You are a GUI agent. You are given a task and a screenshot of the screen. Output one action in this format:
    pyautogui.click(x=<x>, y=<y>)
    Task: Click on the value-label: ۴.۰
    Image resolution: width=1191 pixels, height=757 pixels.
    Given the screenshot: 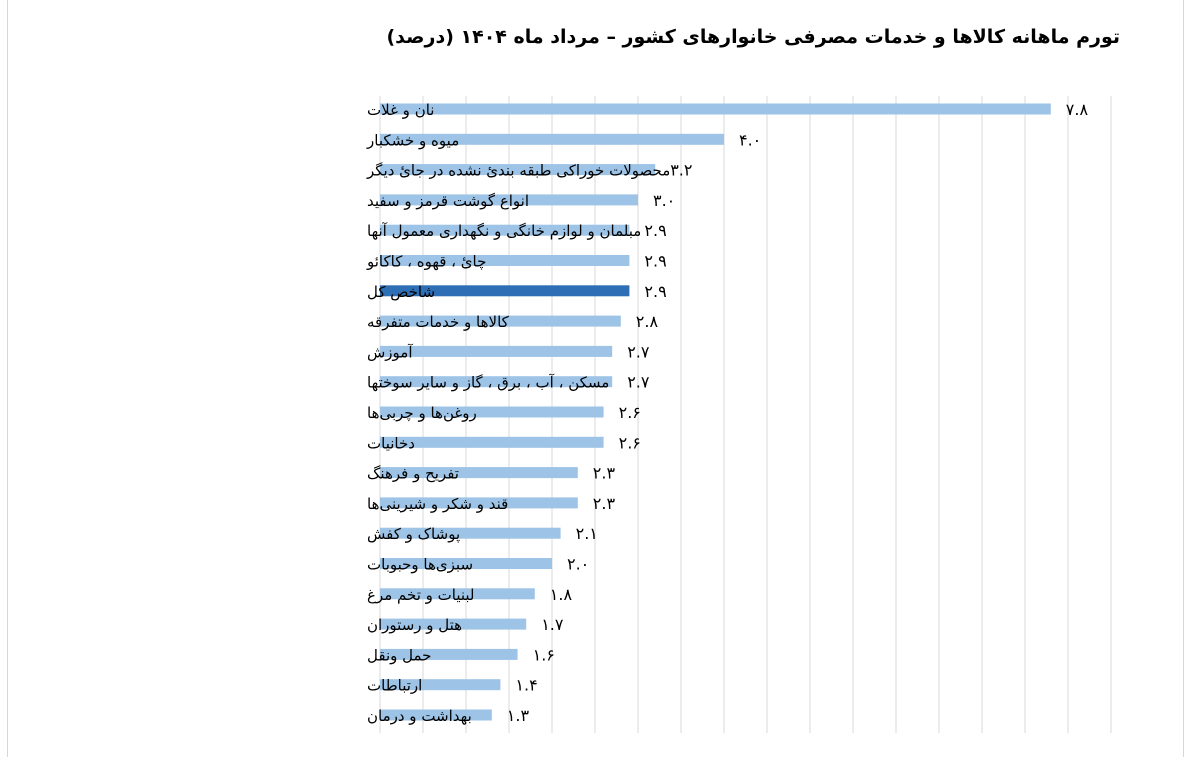 What is the action you would take?
    pyautogui.click(x=750, y=139)
    